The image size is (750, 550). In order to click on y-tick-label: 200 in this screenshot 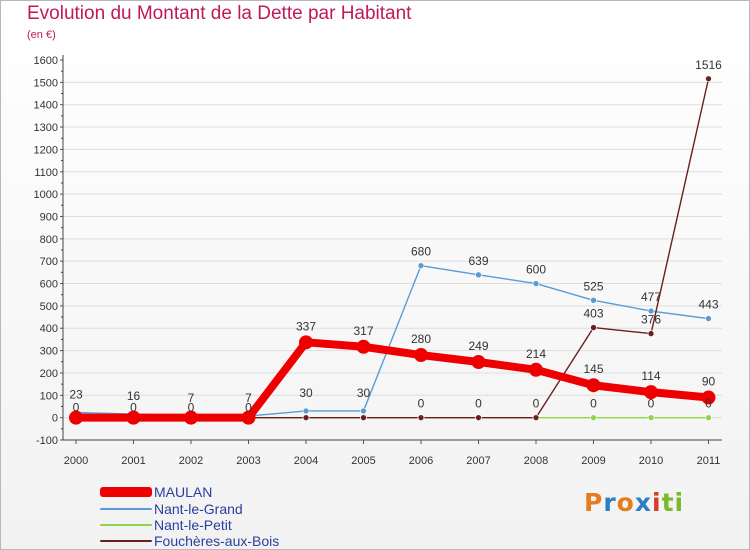, I will do `click(49, 374)`.